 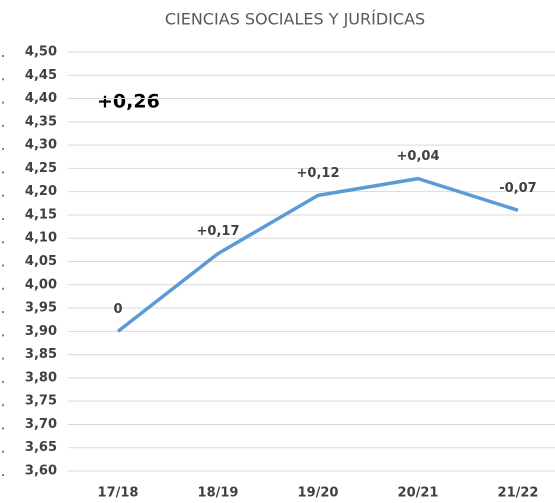 What do you see at coordinates (218, 231) in the screenshot?
I see `point-label: +0,17` at bounding box center [218, 231].